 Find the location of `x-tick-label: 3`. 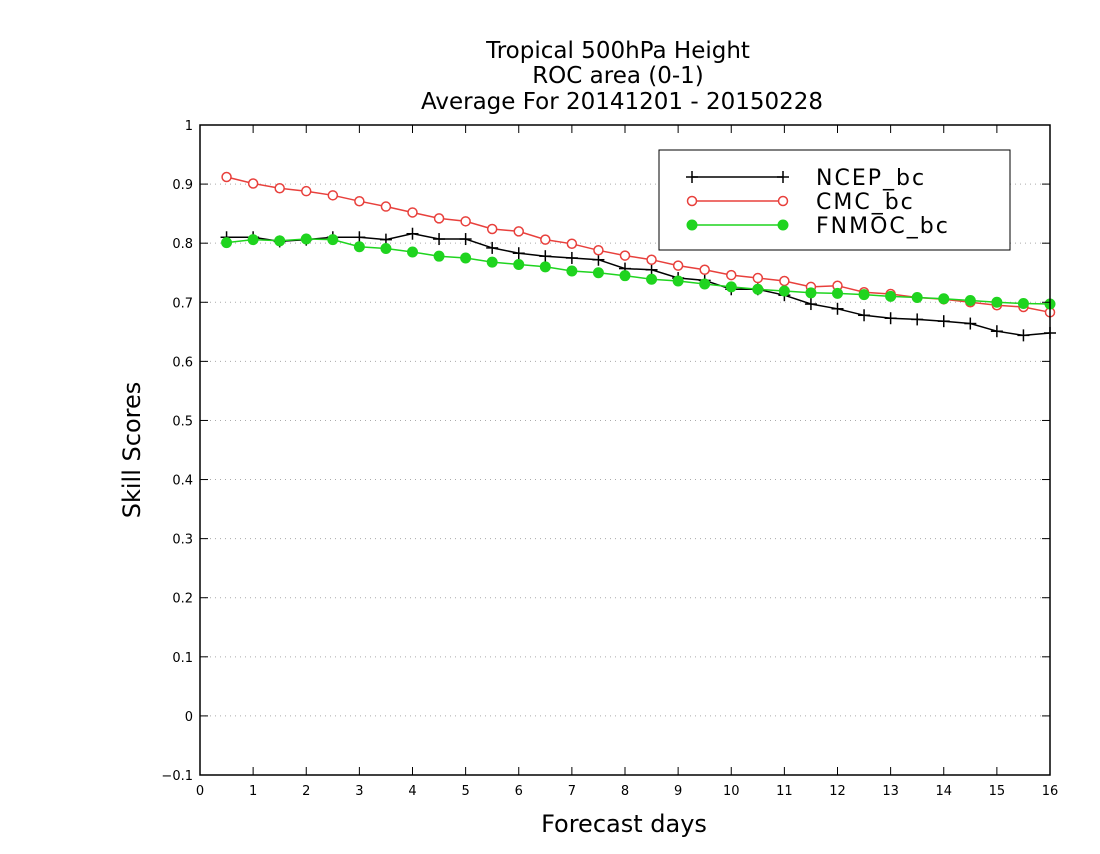

x-tick-label: 3 is located at coordinates (359, 791).